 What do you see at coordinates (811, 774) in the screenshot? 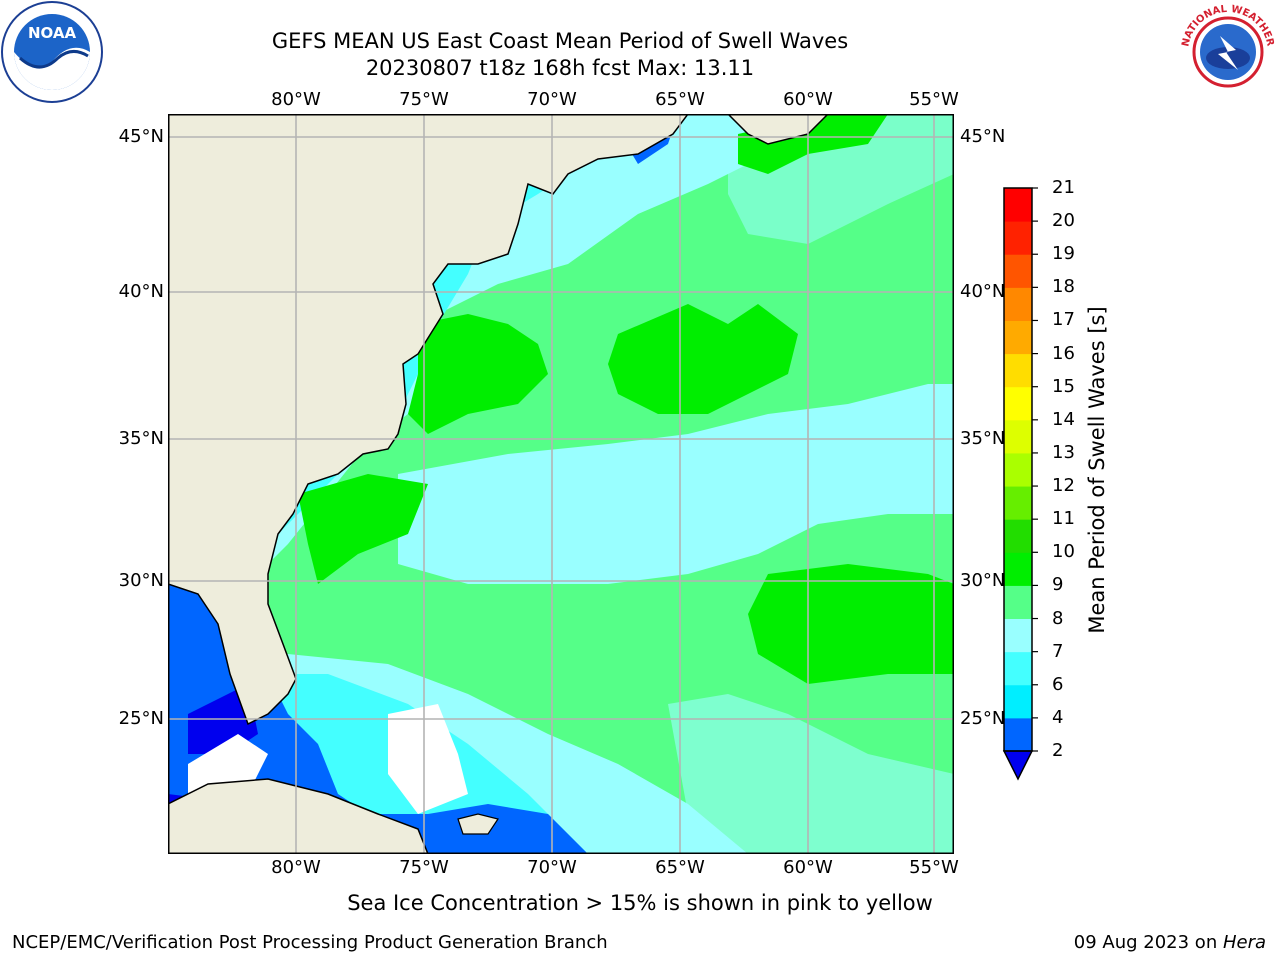
I see `swell-band-9s-se` at bounding box center [811, 774].